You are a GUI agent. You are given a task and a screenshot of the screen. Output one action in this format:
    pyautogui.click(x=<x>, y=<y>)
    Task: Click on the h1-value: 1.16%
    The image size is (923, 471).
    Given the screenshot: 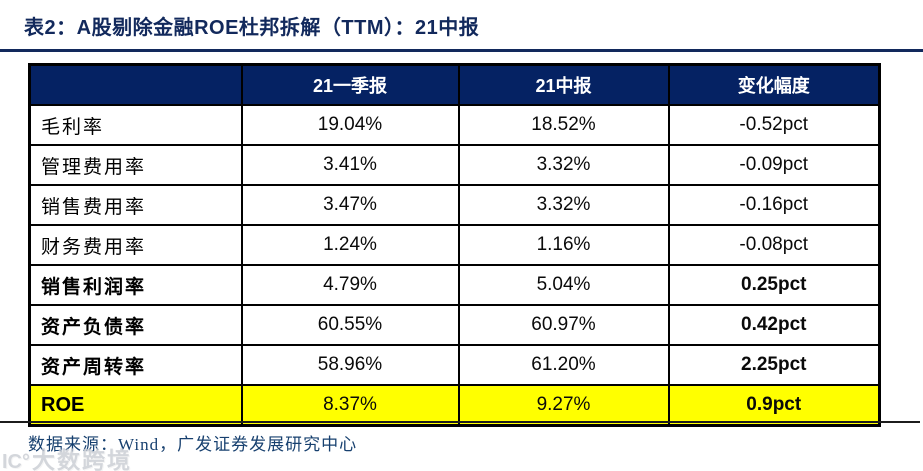 What is the action you would take?
    pyautogui.click(x=563, y=245)
    